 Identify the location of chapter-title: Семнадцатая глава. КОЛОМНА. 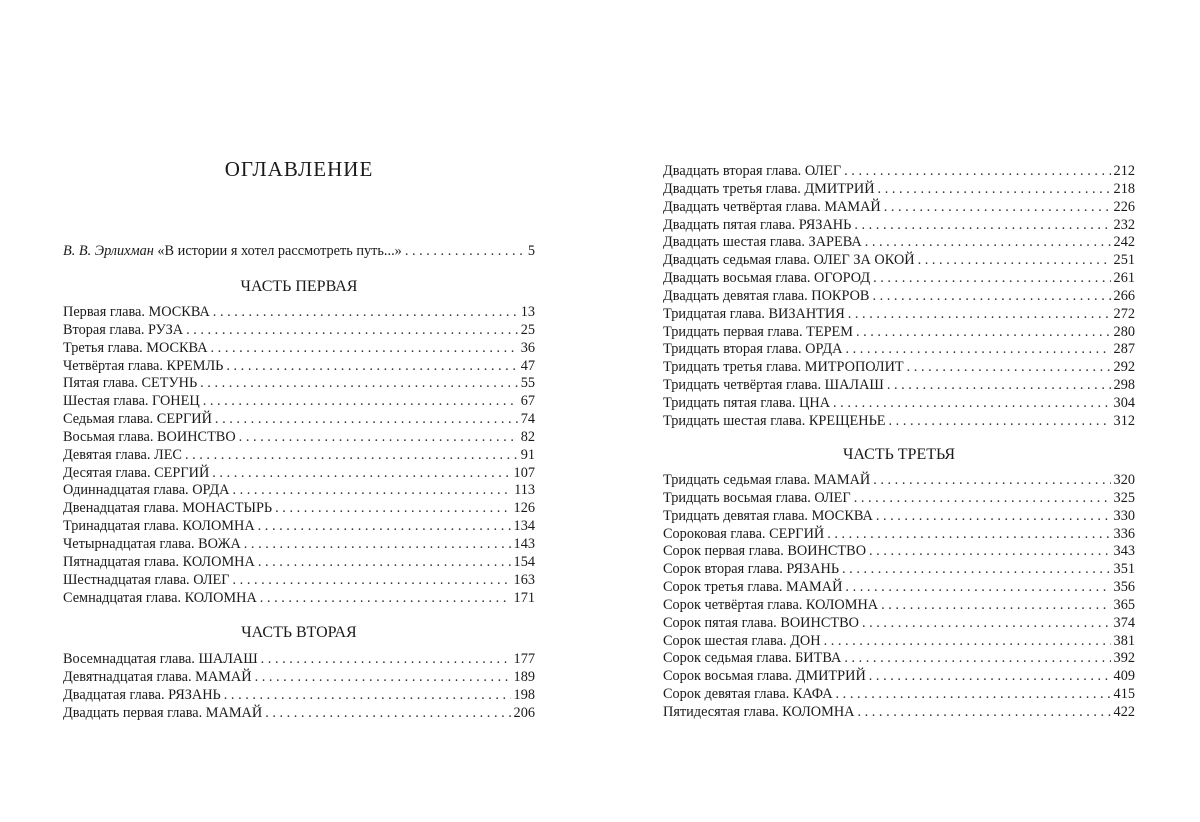
(160, 597).